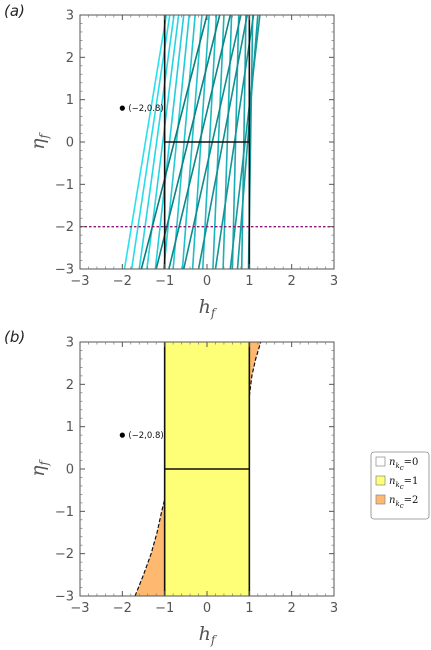 This screenshot has height=650, width=431. Describe the element at coordinates (411, 481) in the screenshot. I see `legend-label-value: =1` at that location.